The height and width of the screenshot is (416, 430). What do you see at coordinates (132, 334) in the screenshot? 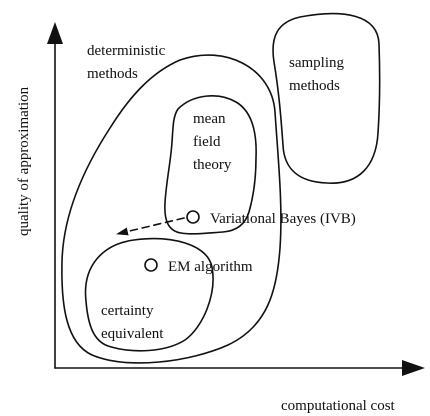
I see `certainty-label-line2: equivalent` at bounding box center [132, 334].